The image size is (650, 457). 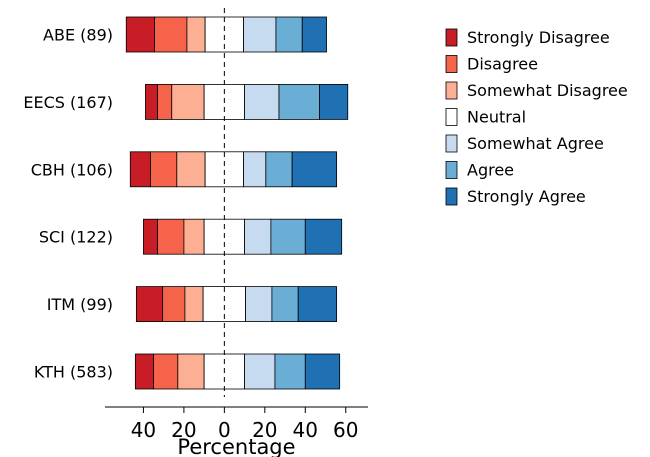 I want to click on category-label: CBH (106), so click(x=72, y=169).